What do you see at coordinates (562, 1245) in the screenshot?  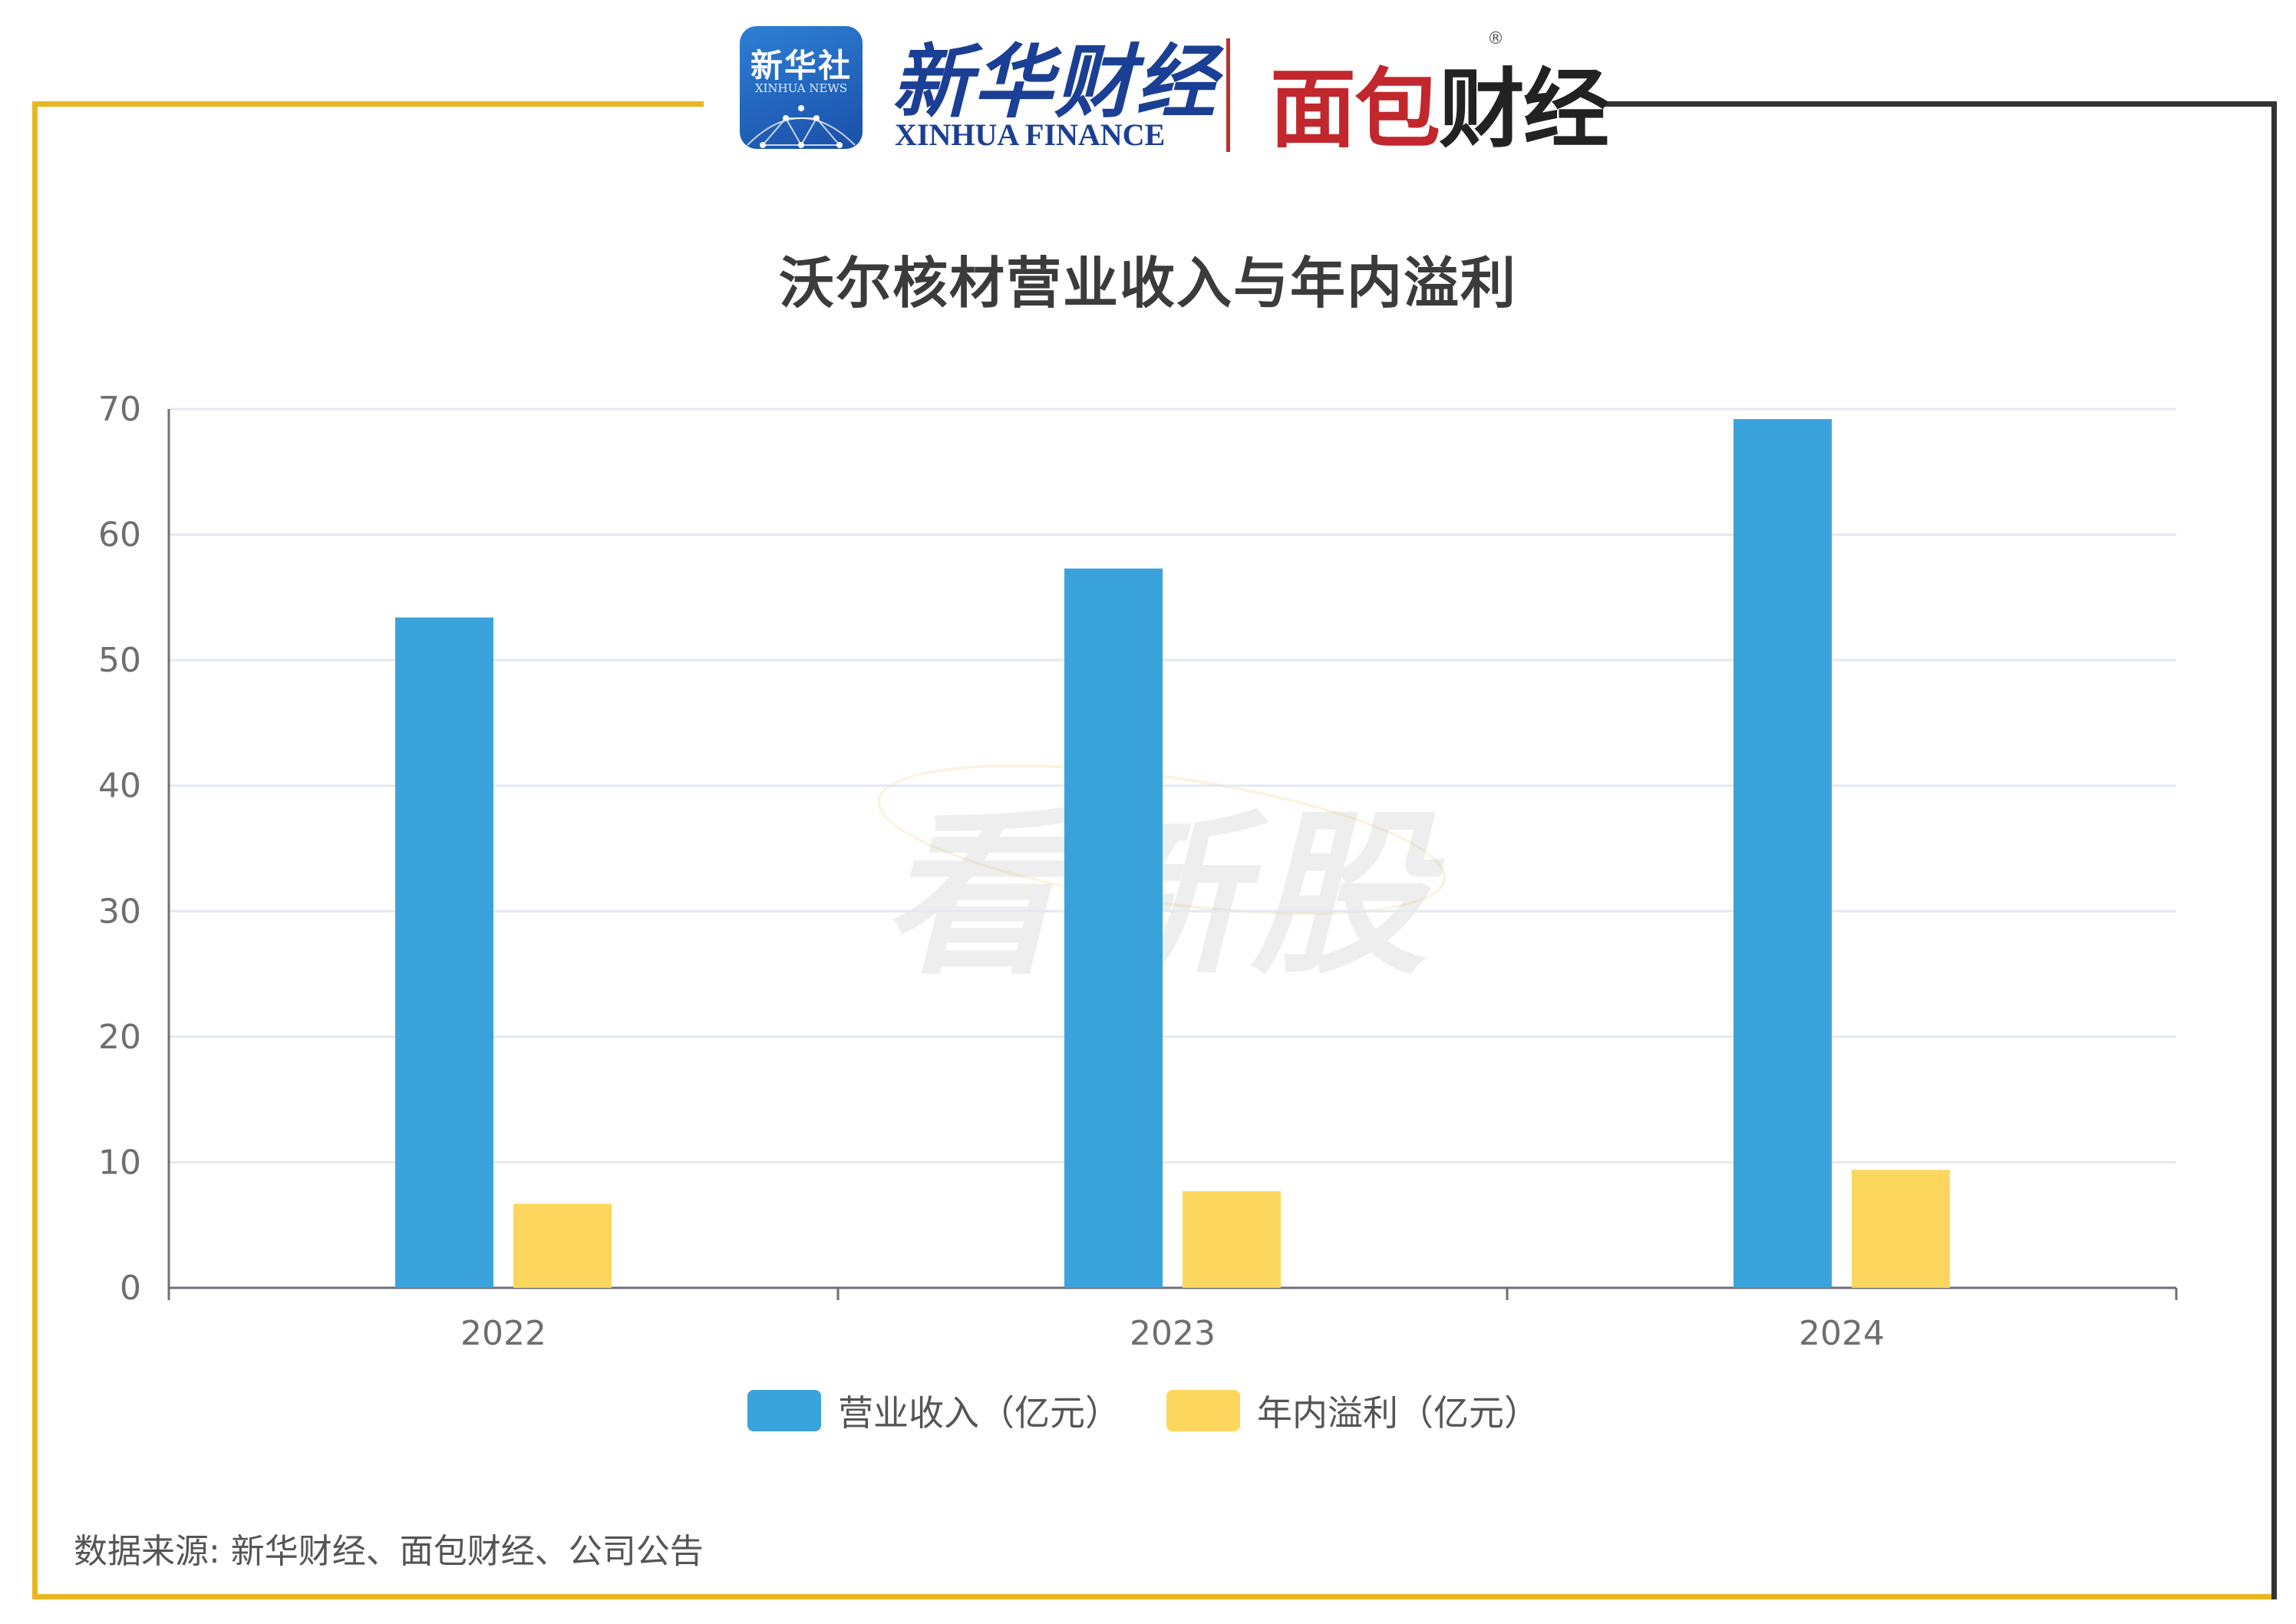 I see `bar-profit-2022` at bounding box center [562, 1245].